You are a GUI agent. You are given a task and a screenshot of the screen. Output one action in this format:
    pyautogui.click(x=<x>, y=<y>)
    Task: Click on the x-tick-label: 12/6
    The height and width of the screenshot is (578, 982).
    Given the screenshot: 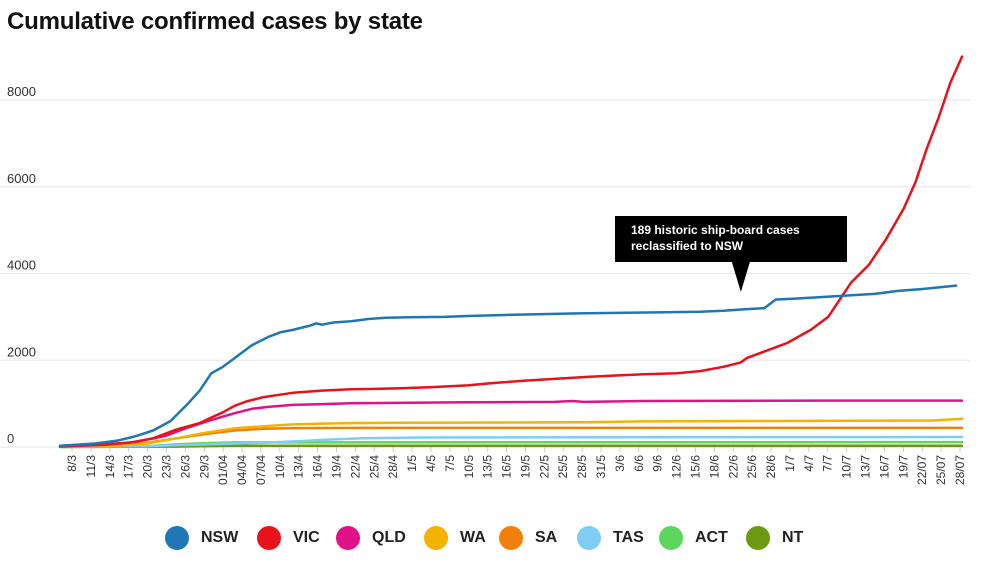 What is the action you would take?
    pyautogui.click(x=677, y=467)
    